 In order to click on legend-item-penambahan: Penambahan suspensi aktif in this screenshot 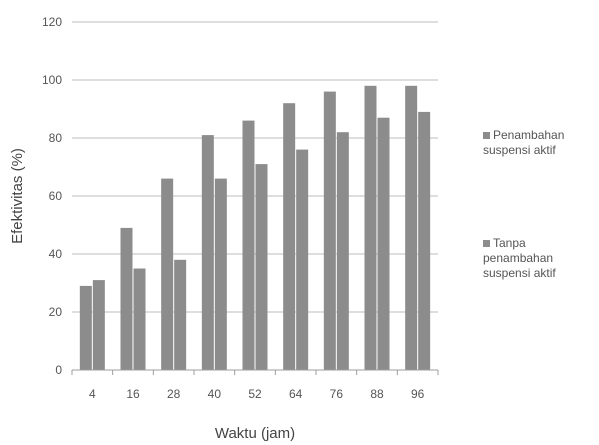, I will do `click(541, 143)`.